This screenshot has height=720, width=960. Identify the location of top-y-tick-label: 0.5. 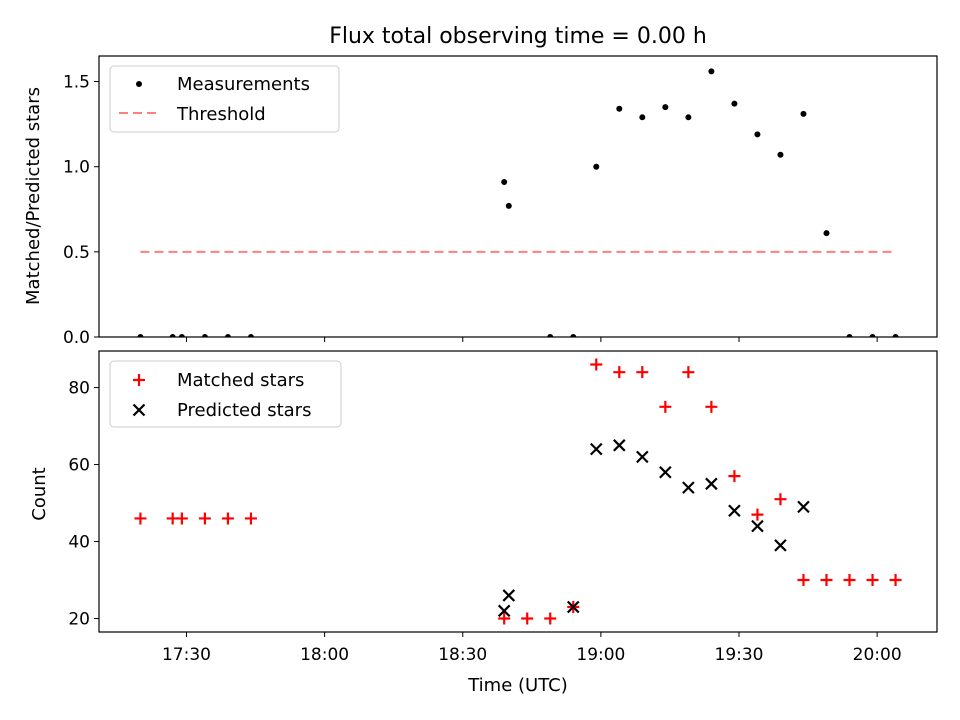
(76, 253).